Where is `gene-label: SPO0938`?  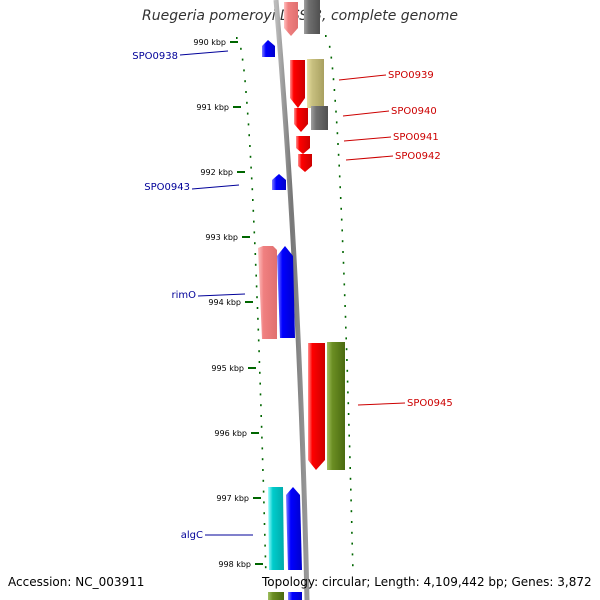 gene-label: SPO0938 is located at coordinates (155, 56).